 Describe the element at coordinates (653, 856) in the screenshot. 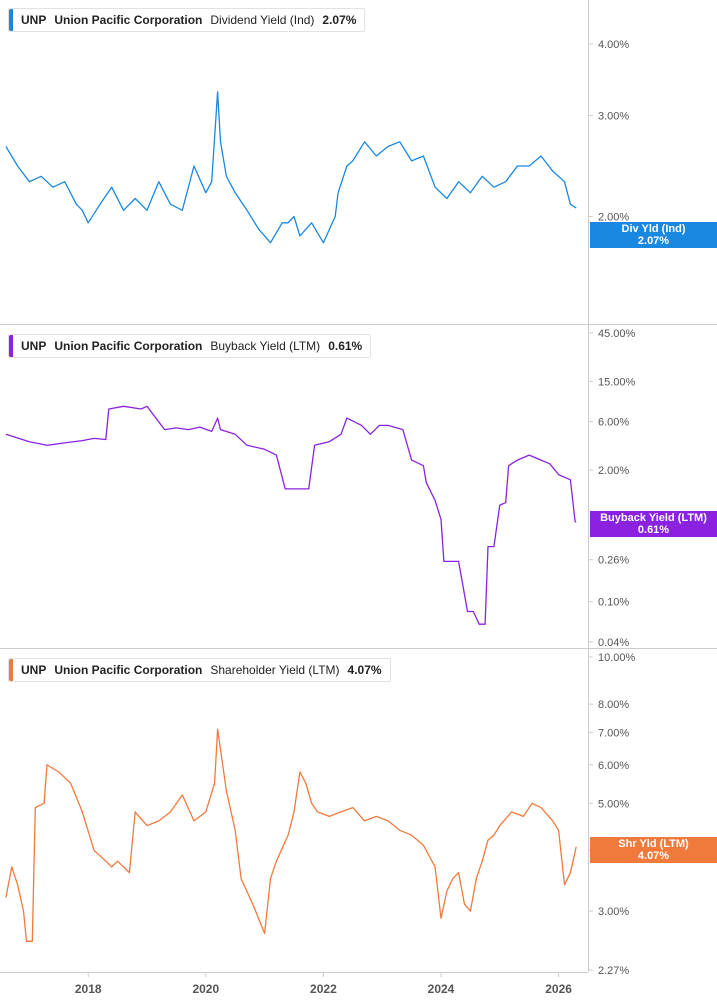

I see `value-tag-value: 4.07%` at that location.